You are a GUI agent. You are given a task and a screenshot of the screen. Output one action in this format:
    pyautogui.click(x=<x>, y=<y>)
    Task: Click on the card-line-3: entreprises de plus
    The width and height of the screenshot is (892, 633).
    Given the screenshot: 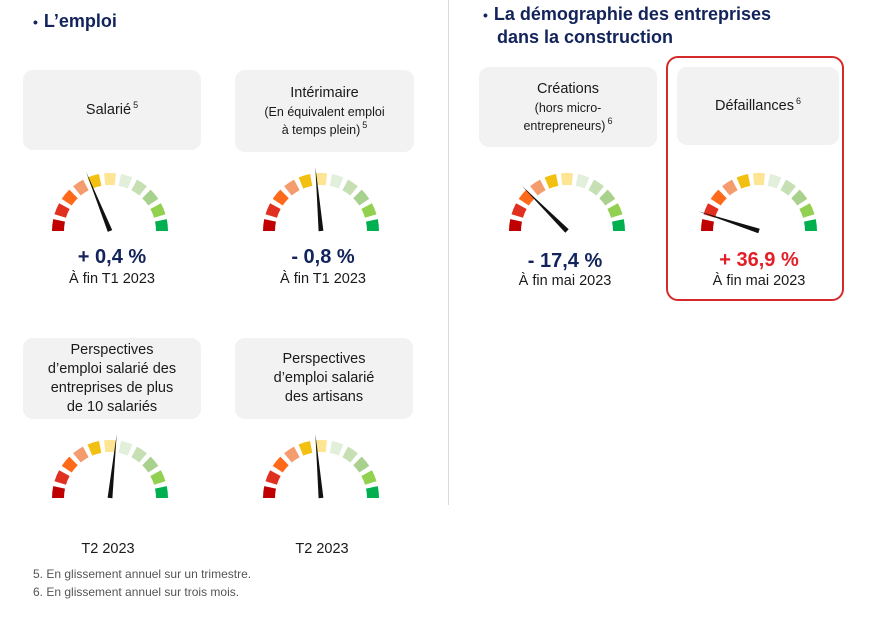 What is the action you would take?
    pyautogui.click(x=112, y=387)
    